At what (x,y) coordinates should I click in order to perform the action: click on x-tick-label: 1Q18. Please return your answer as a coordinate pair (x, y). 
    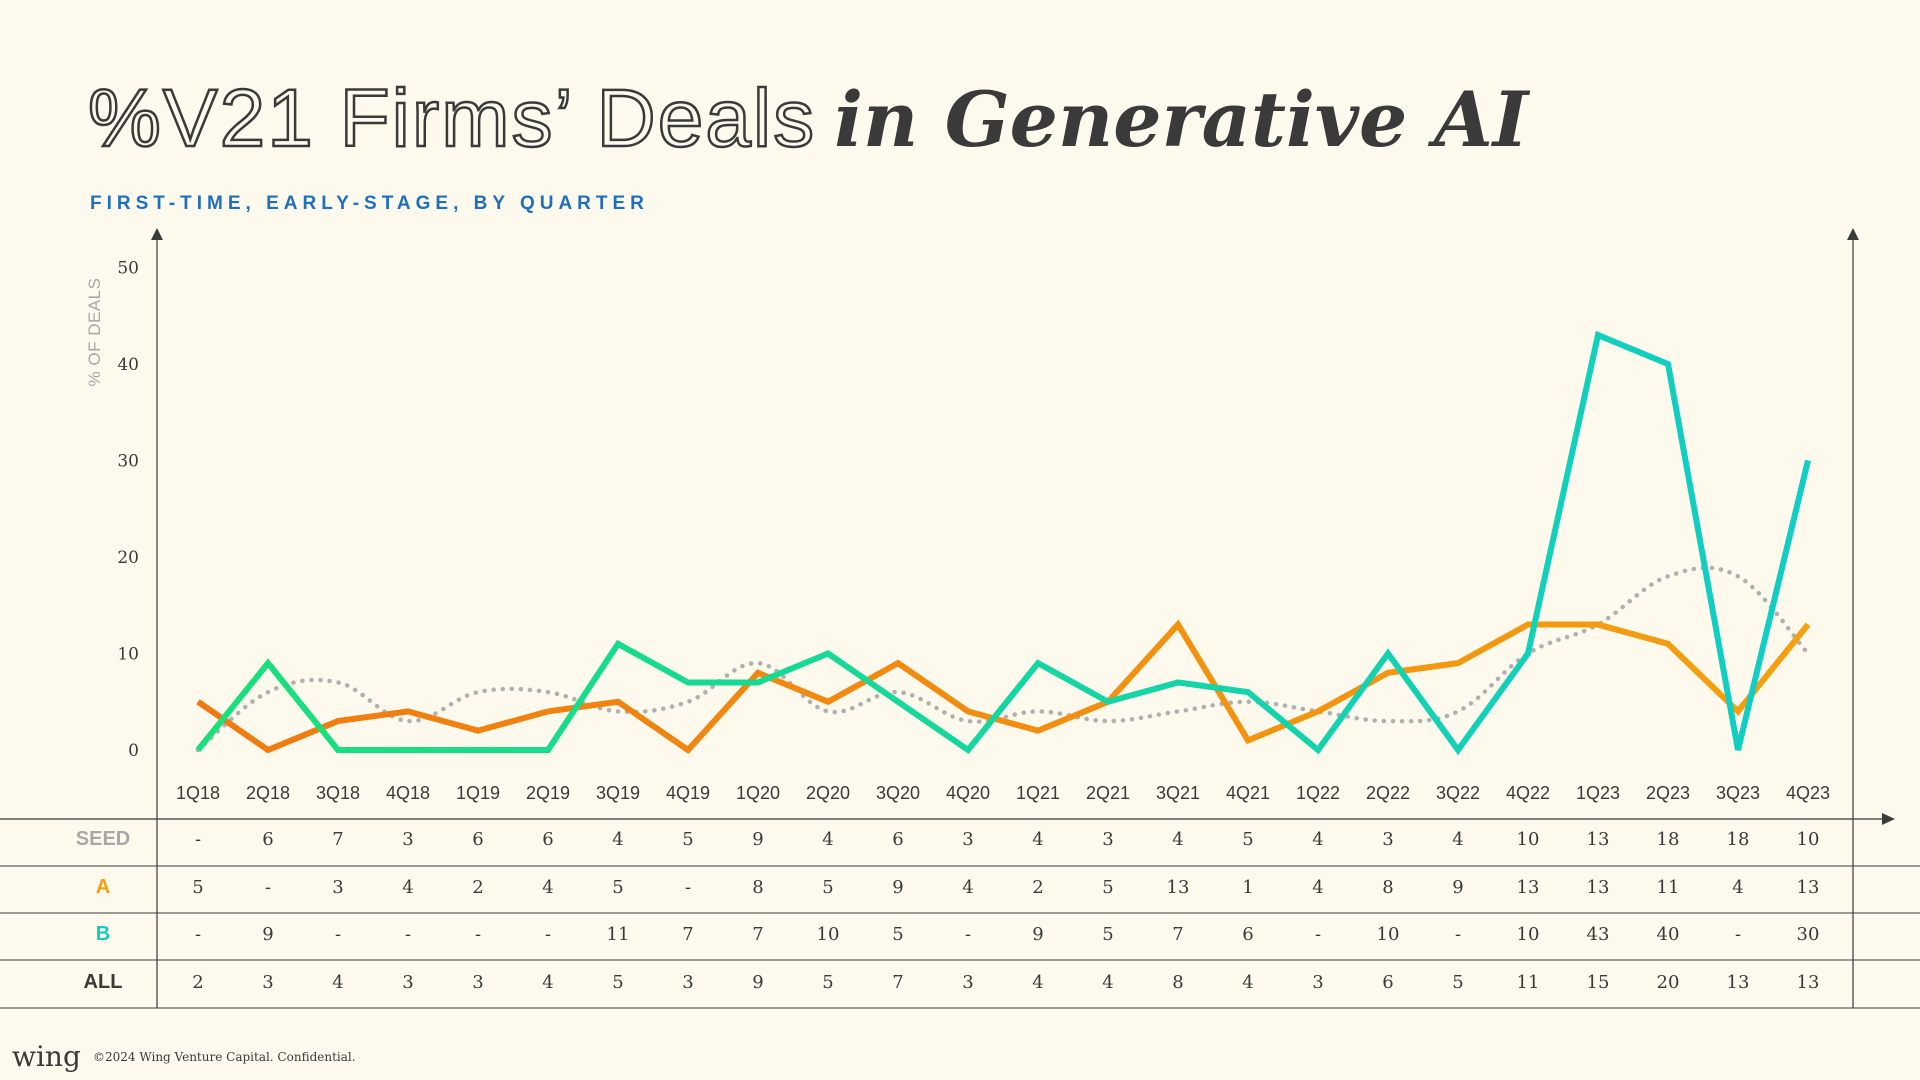
    Looking at the image, I should click on (198, 793).